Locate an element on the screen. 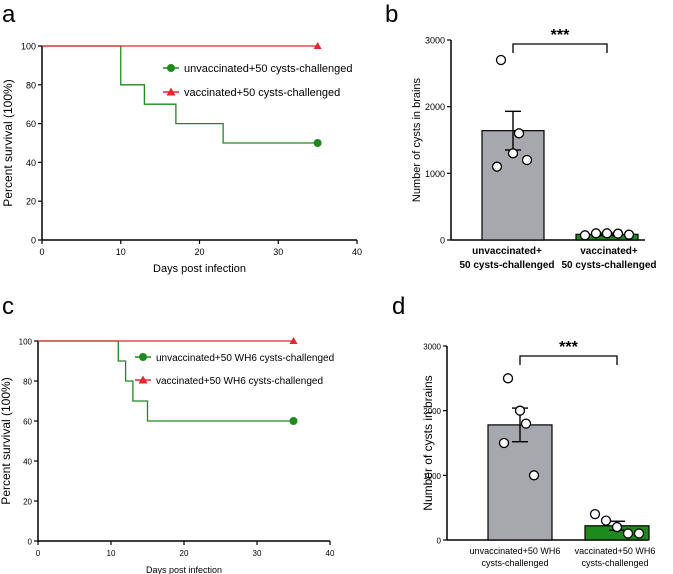  legend-label: vaccinated+50 cysts-challenged is located at coordinates (262, 93).